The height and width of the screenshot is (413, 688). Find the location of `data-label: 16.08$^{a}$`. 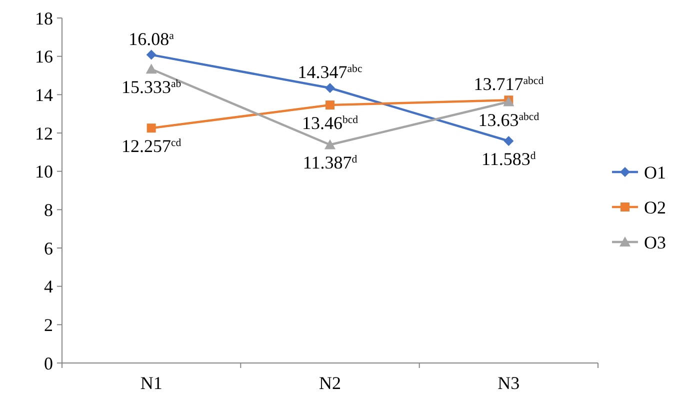

data-label: 16.08$^{a}$ is located at coordinates (151, 38).